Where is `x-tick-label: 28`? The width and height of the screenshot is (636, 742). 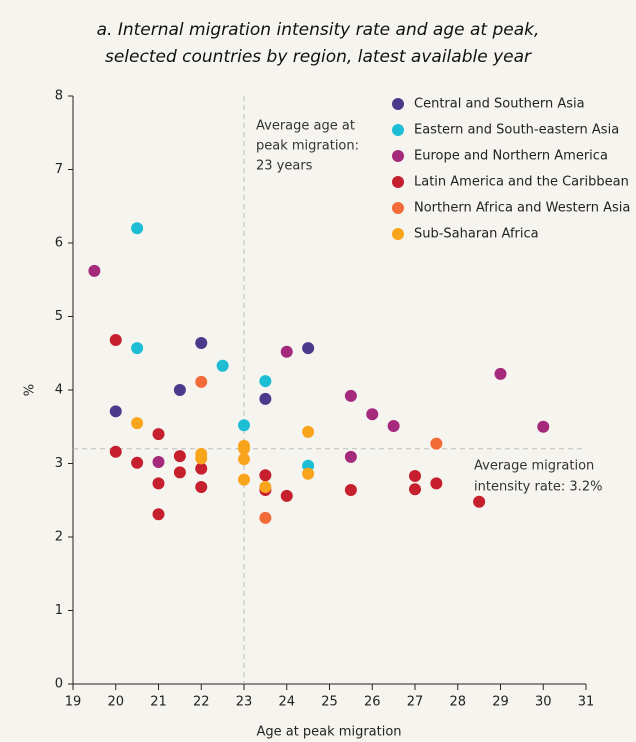
x-tick-label: 28 is located at coordinates (457, 702).